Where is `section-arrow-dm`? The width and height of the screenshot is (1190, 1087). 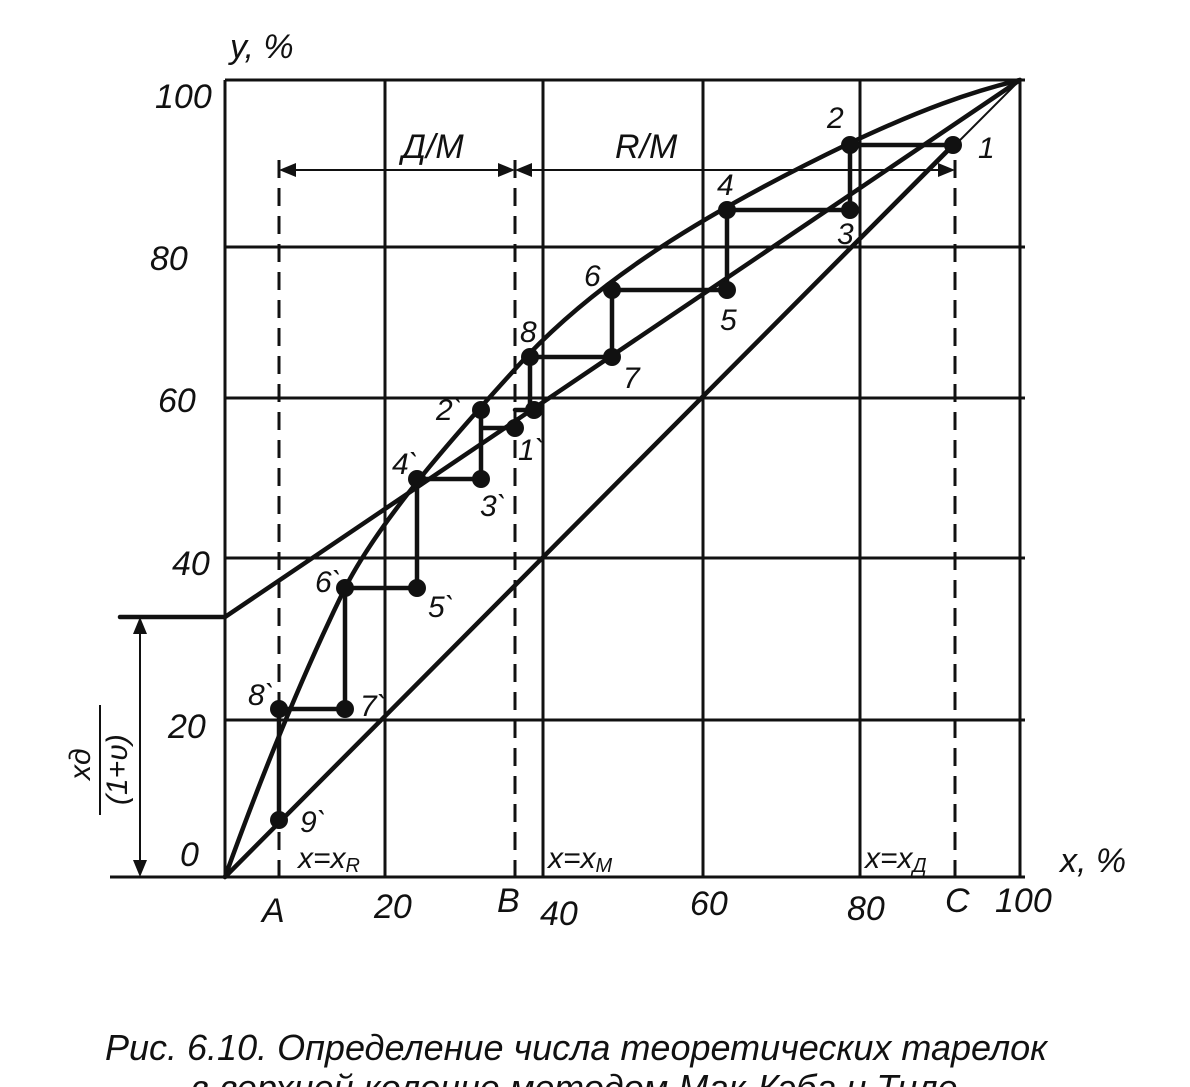 section-arrow-dm is located at coordinates (397, 170).